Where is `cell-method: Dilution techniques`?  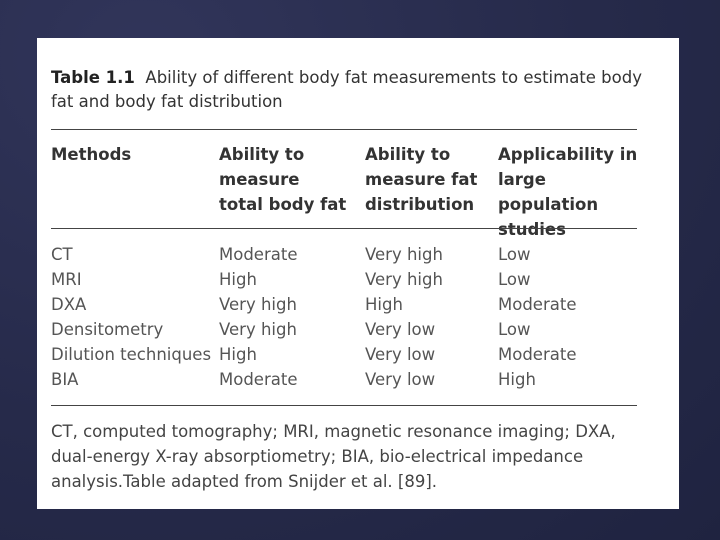 cell-method: Dilution techniques is located at coordinates (131, 354).